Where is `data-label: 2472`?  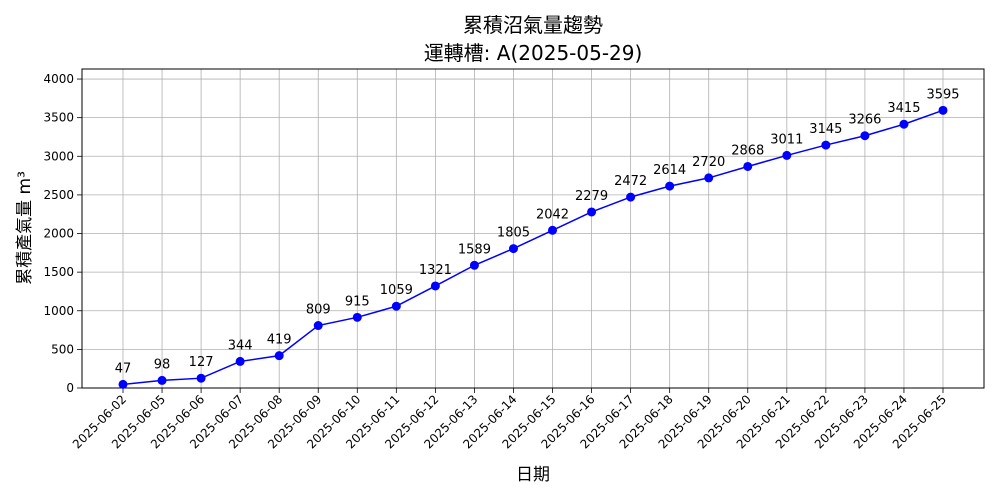
data-label: 2472 is located at coordinates (630, 181).